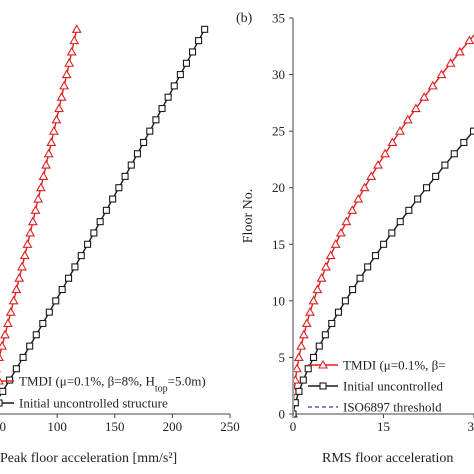  What do you see at coordinates (282, 357) in the screenshot?
I see `y-tick-label: 5` at bounding box center [282, 357].